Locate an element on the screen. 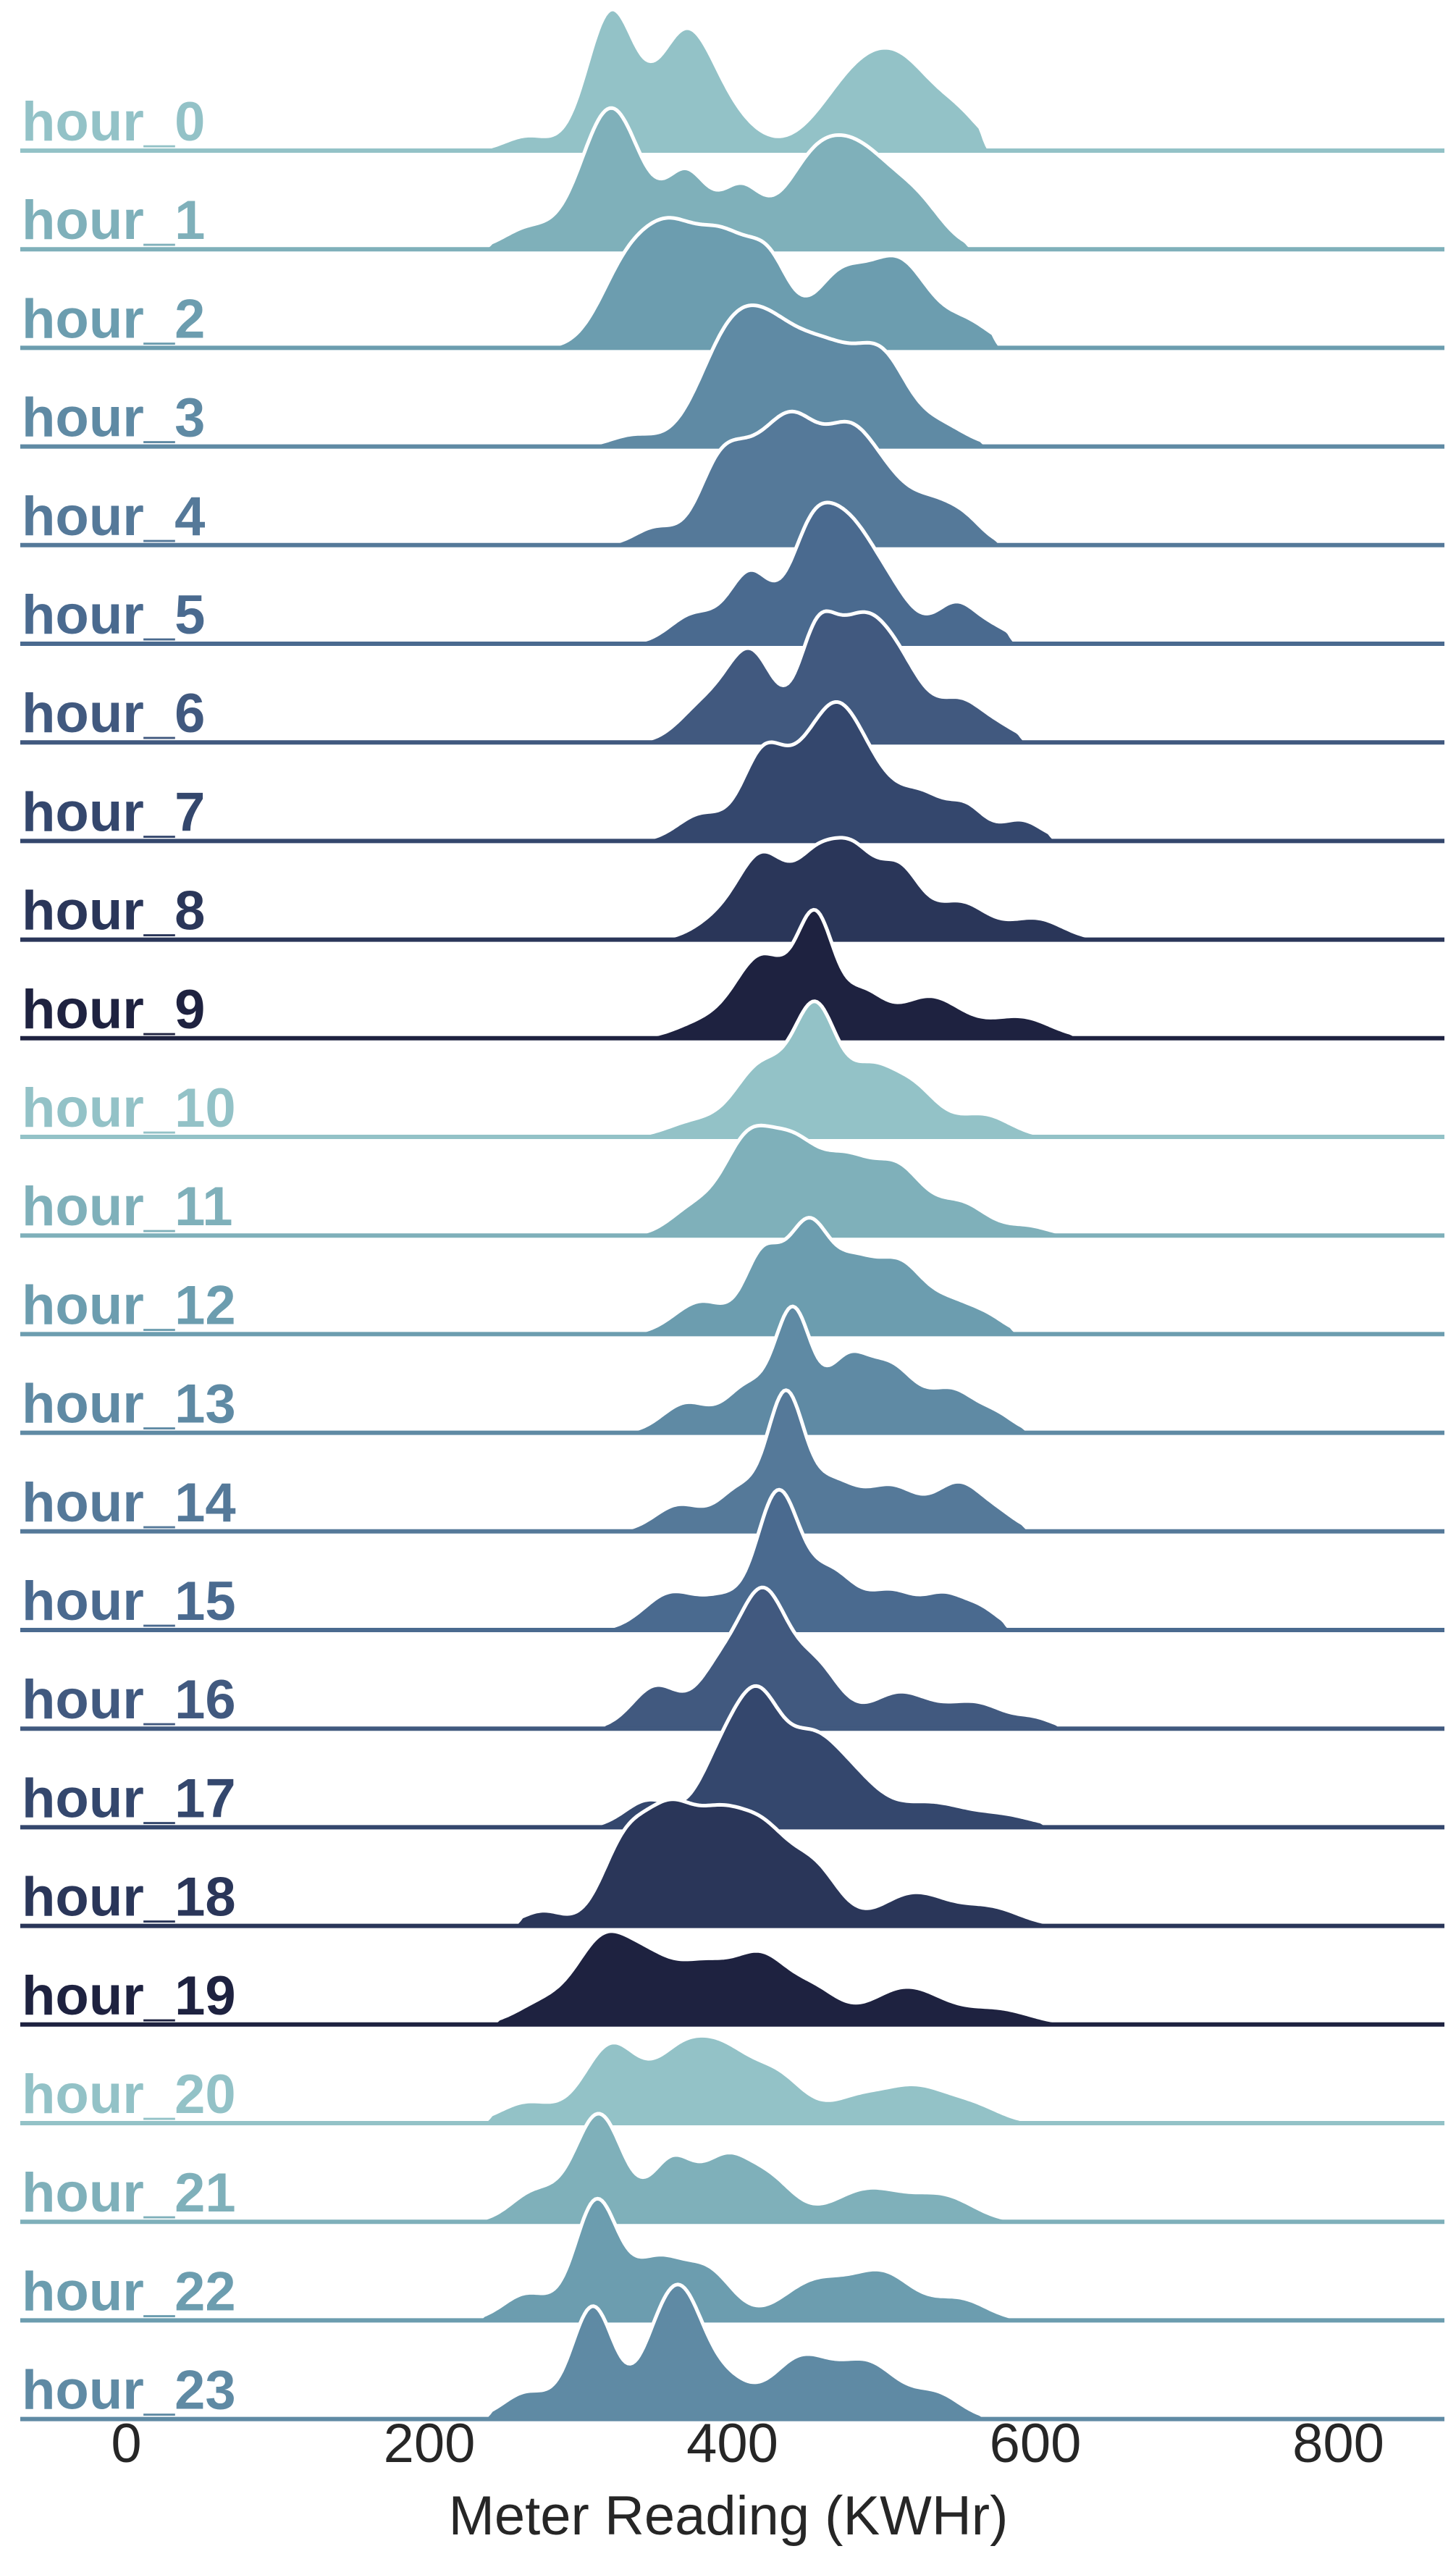  row-label-hour_7: hour_7 is located at coordinates (113, 812).